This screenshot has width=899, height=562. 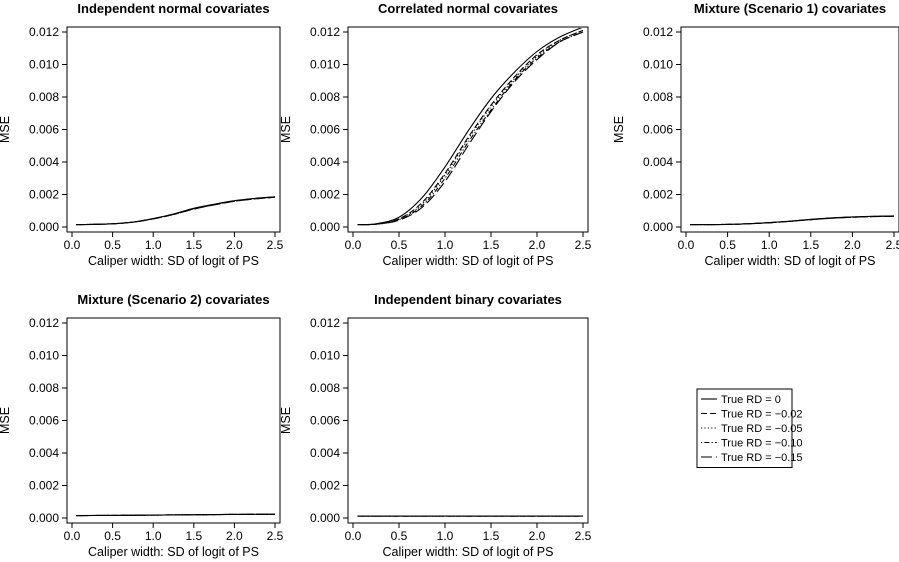 I want to click on legend-label: True RD = −0.05, so click(x=762, y=429).